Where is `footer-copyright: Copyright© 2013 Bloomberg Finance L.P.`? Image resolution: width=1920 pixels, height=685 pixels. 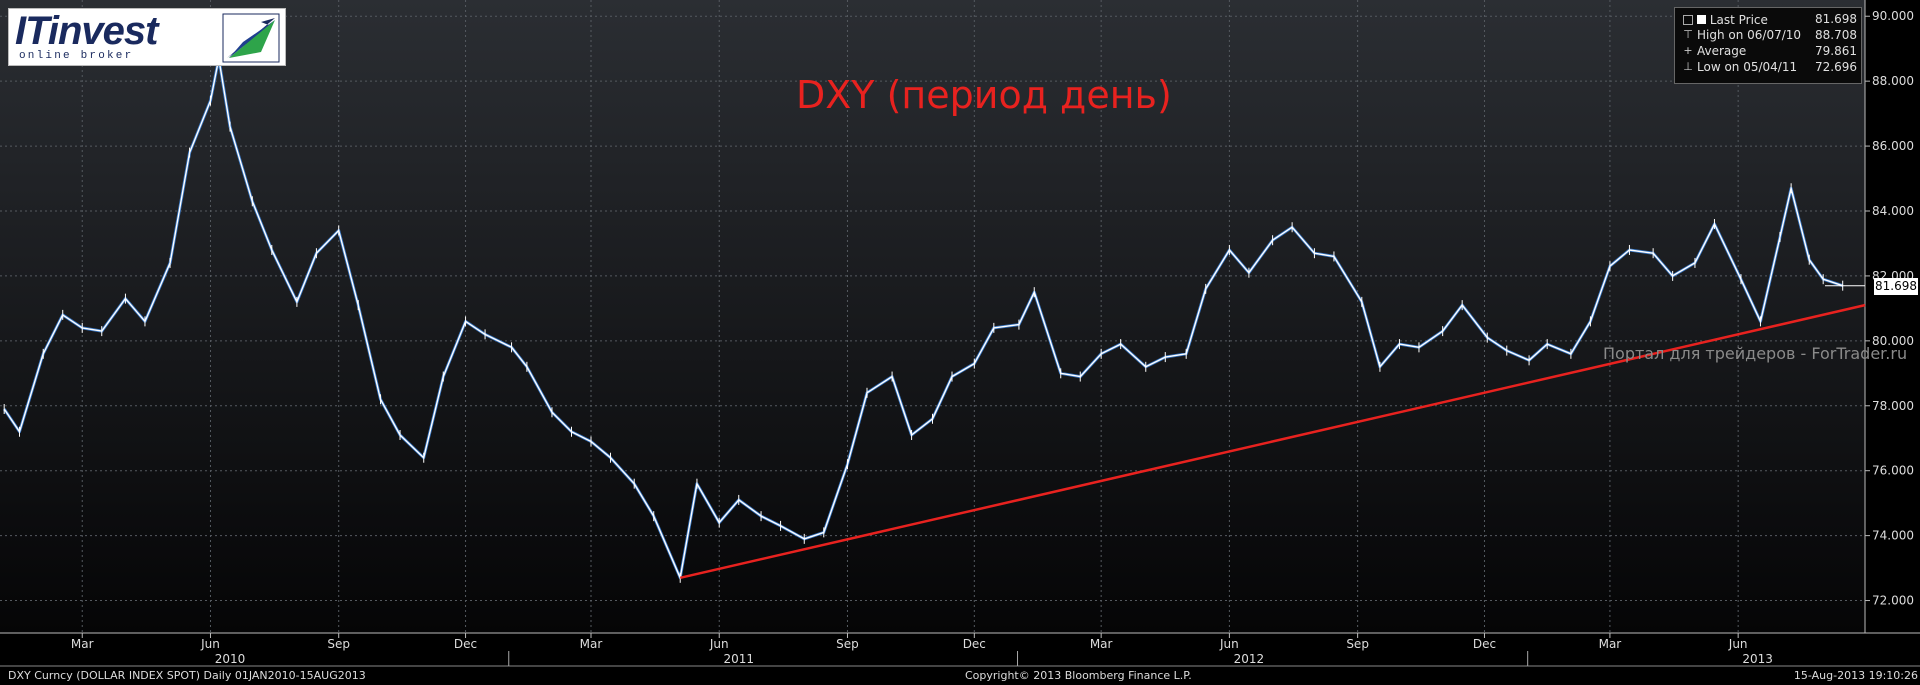
footer-copyright: Copyright© 2013 Bloomberg Finance L.P. is located at coordinates (1078, 675).